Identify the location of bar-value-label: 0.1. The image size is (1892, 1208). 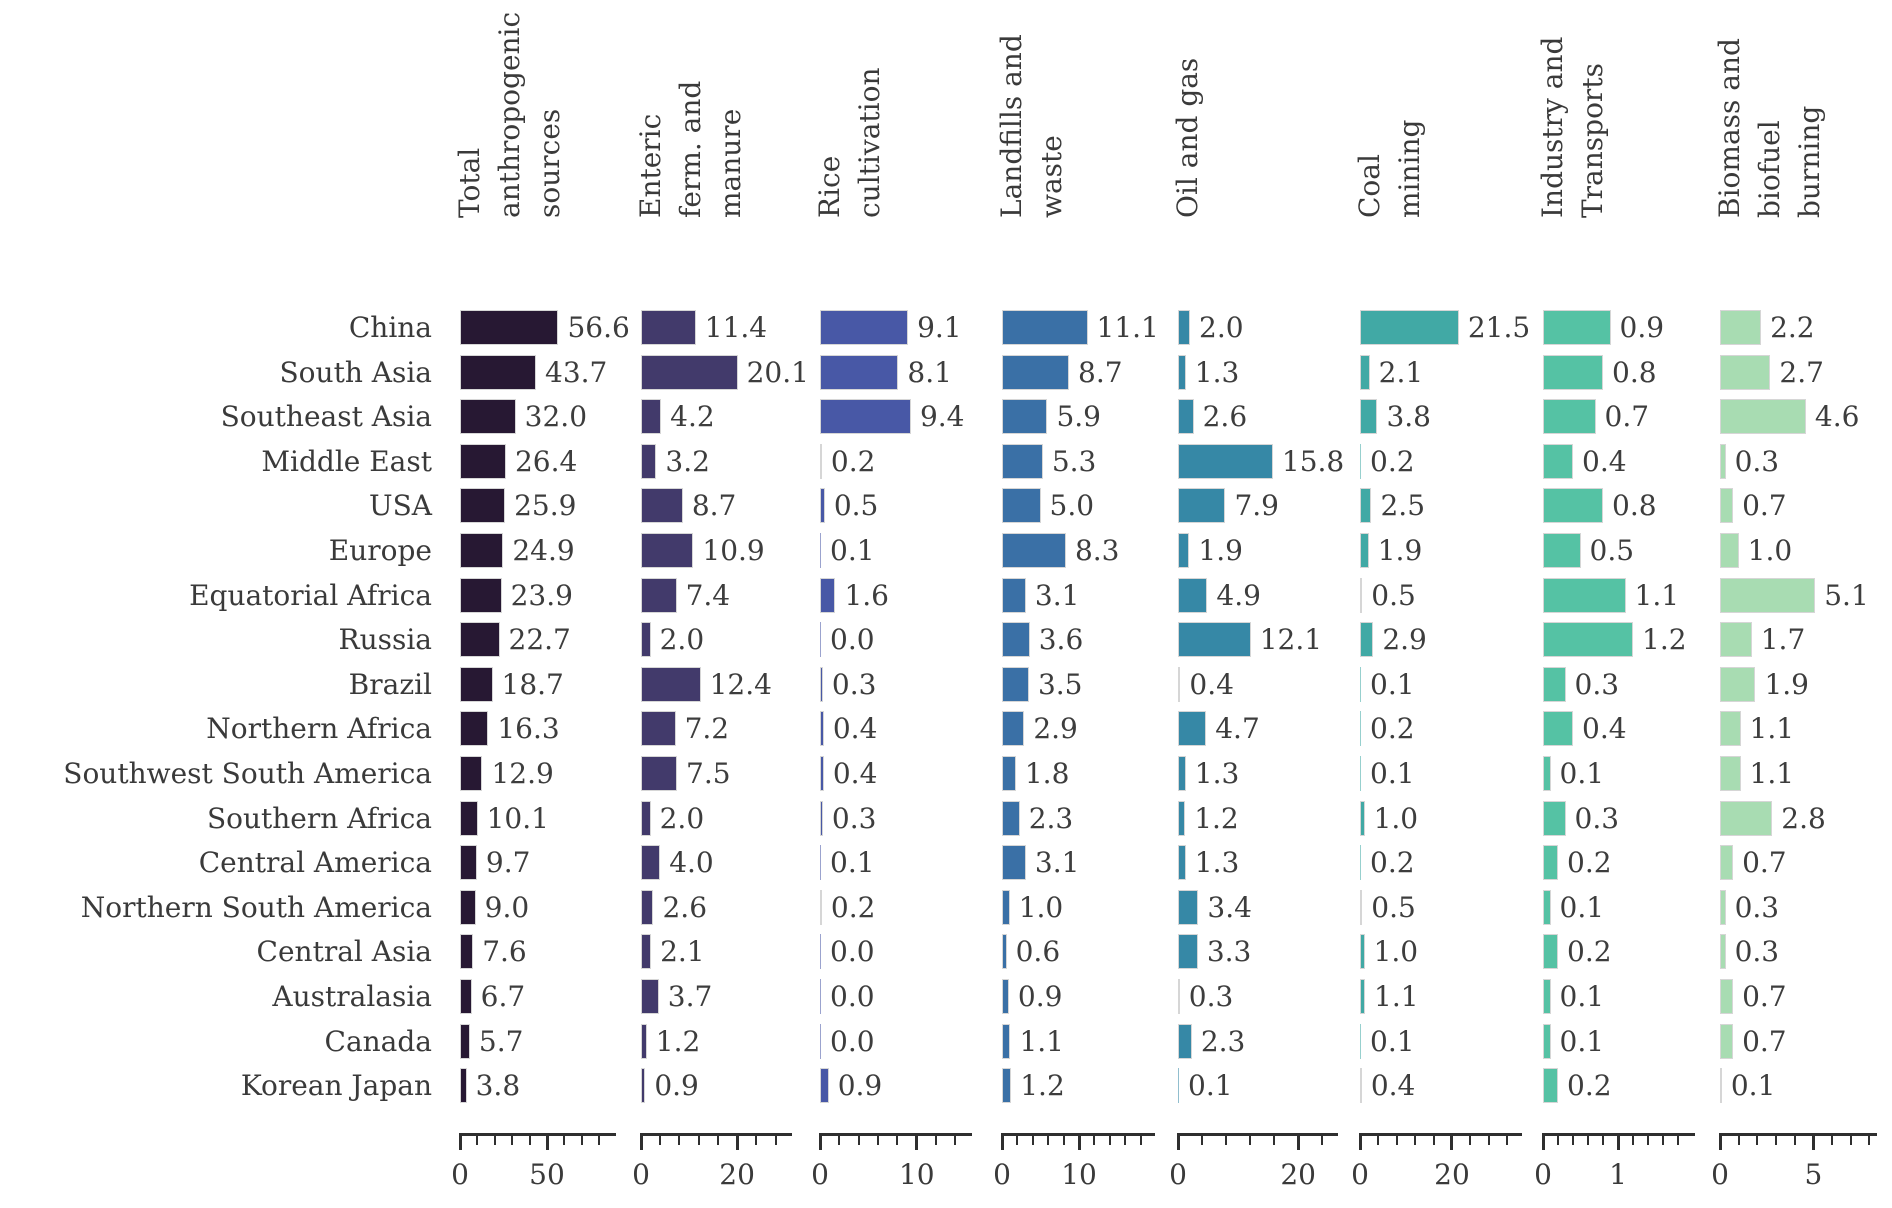
(1582, 1041).